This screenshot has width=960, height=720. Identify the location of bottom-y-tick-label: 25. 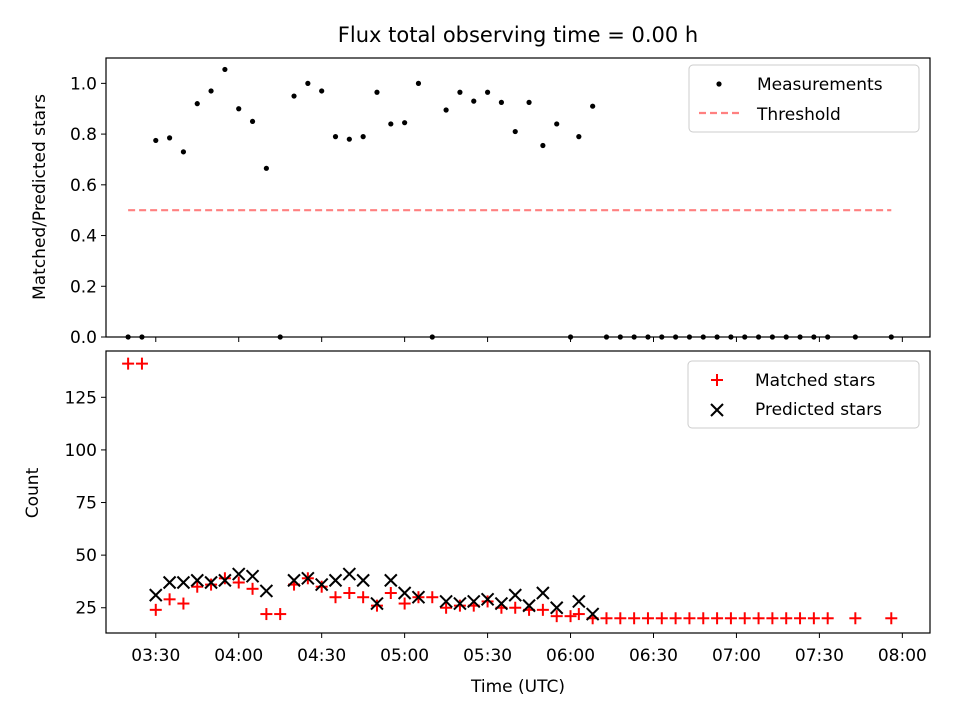
(86, 609).